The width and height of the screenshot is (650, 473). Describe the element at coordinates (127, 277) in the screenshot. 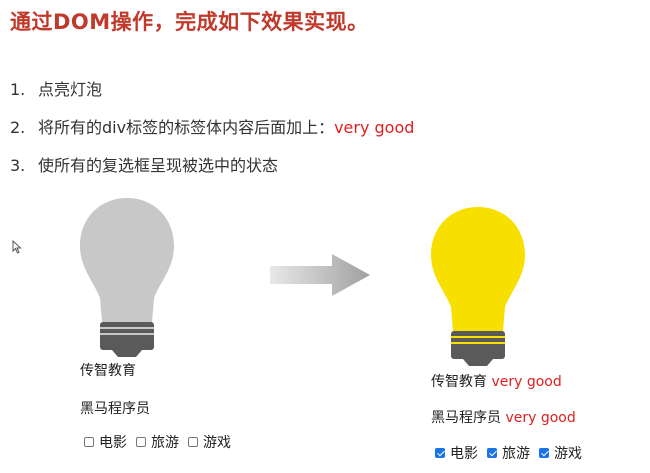

I see `lightbulb-off-icon` at that location.